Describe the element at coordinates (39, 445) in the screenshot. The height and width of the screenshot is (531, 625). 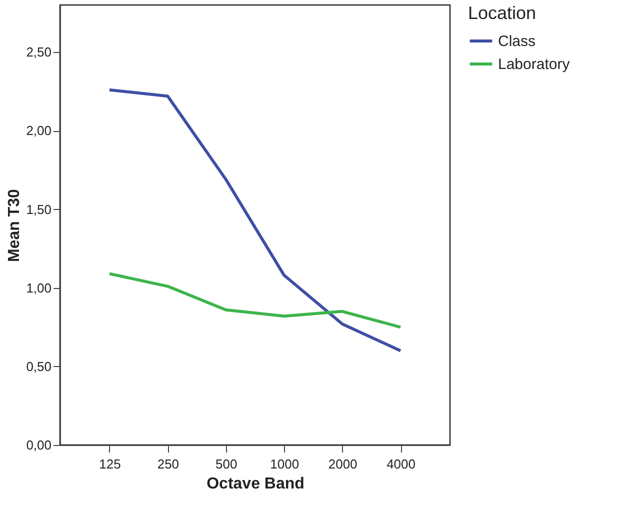
I see `y-tick-label: 0,00` at that location.